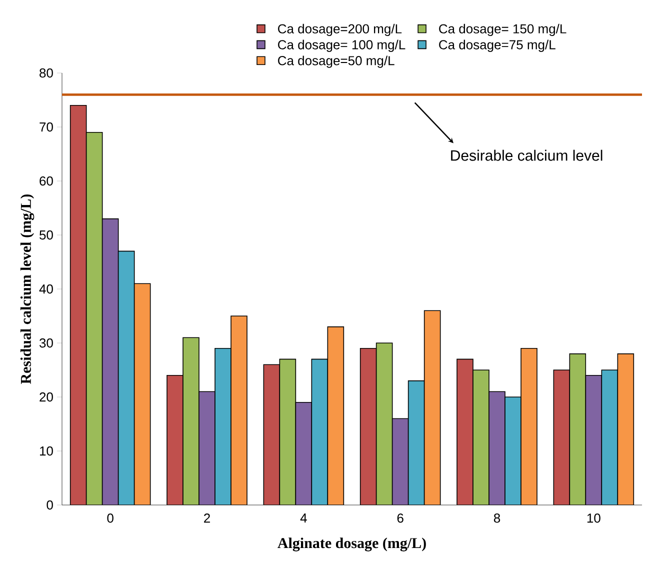  I want to click on legend-label: Ca dosage= 150 mg/L, so click(502, 30).